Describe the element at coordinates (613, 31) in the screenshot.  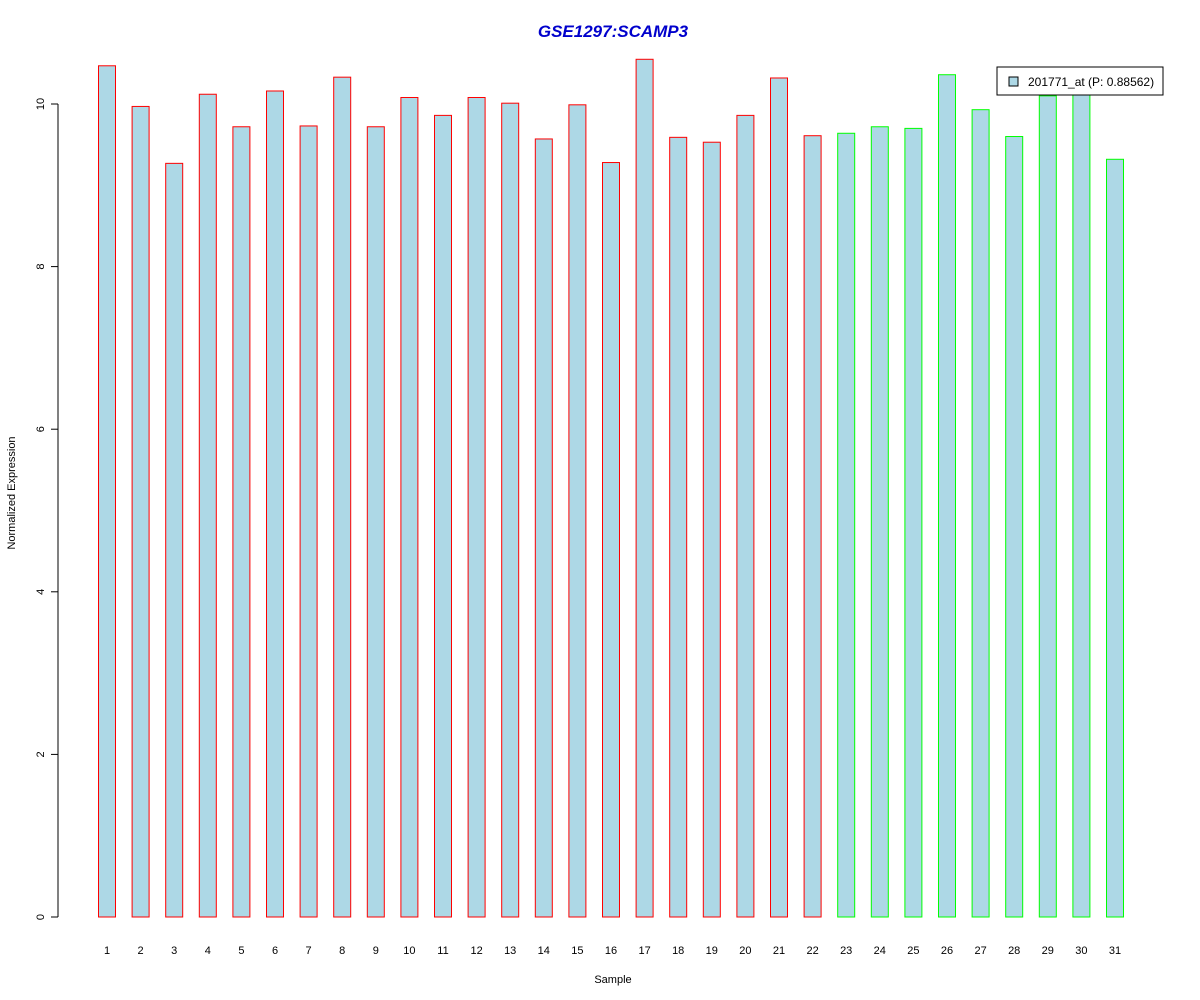
I see `chart-title: GSE1297:SCAMP3` at that location.